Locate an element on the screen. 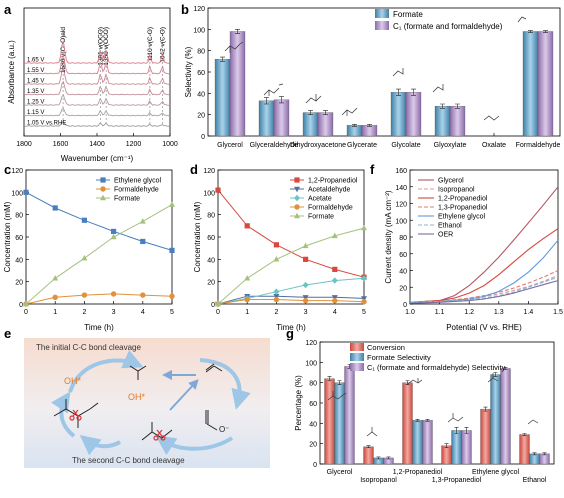 The width and height of the screenshot is (564, 498). molecule-structures is located at coordinates (433, 405).